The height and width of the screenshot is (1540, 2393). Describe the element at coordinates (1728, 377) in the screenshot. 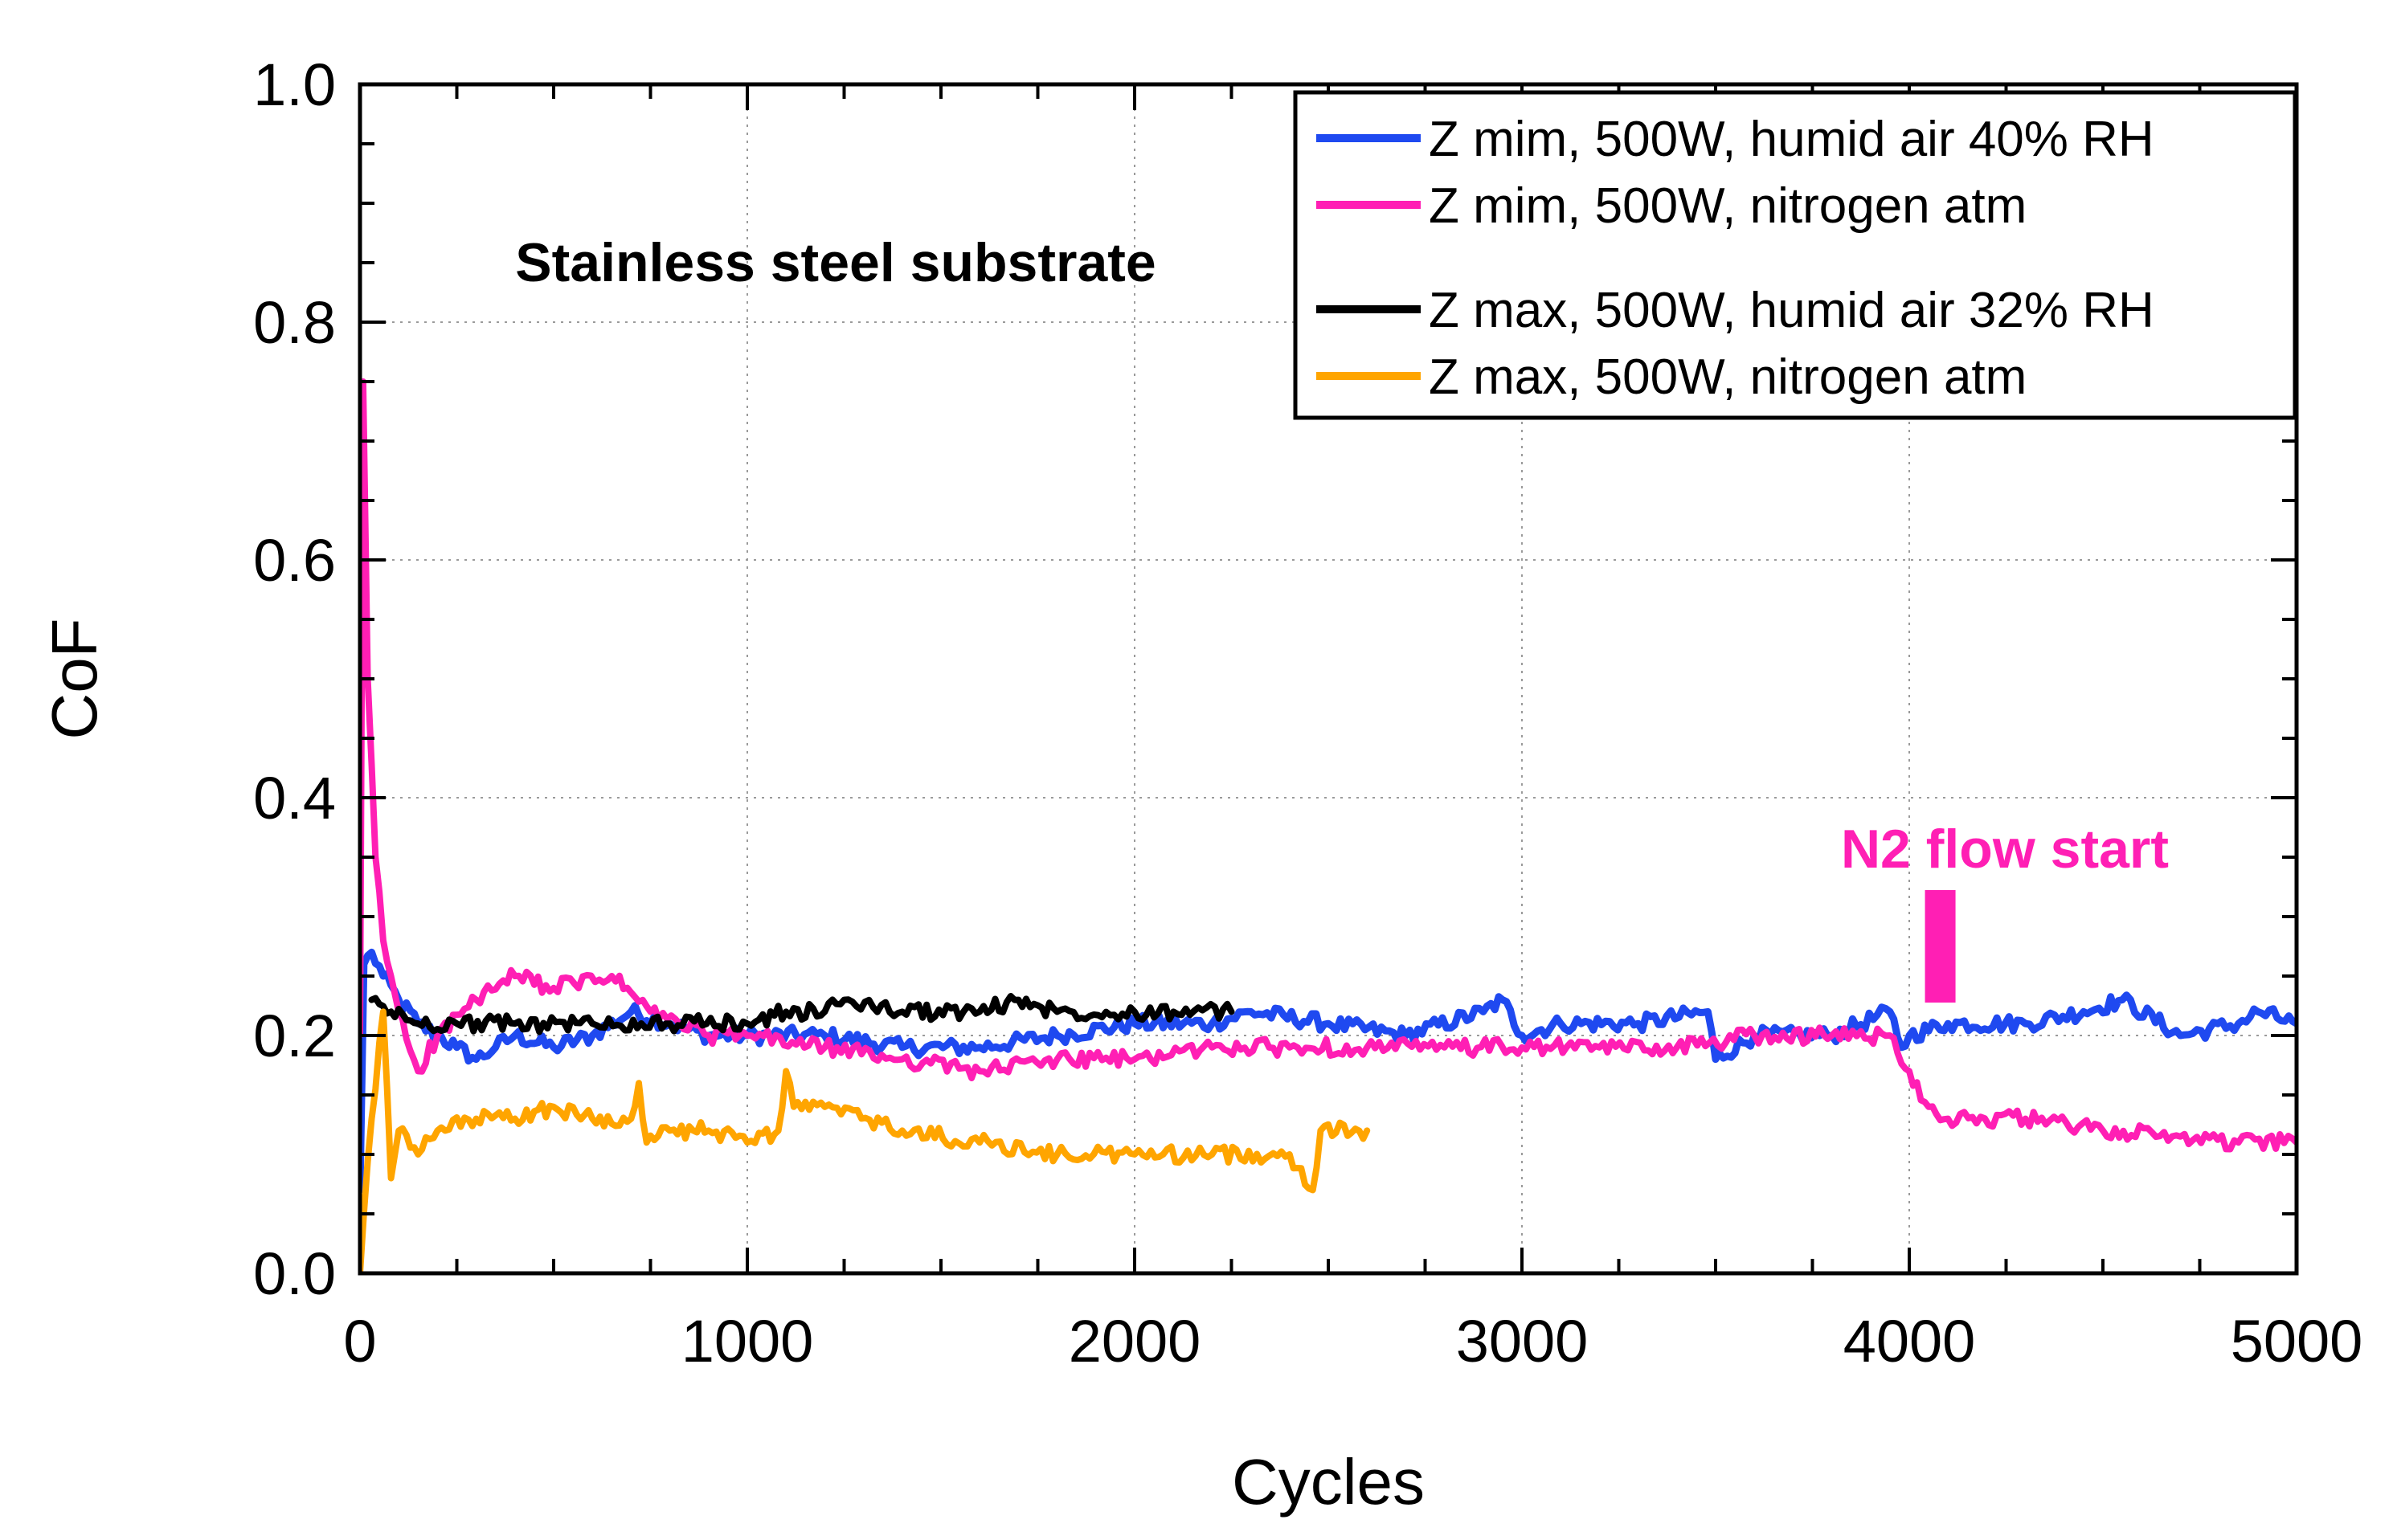

I see `legend-label-3: Z max, 500W, nitrogen atm` at that location.